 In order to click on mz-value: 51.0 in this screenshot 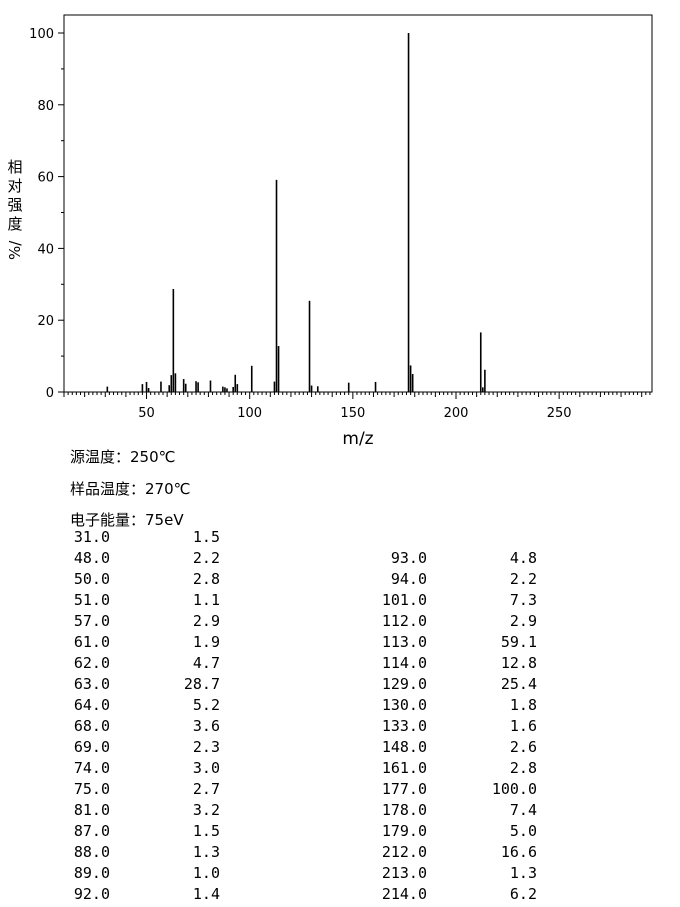, I will do `click(91, 600)`.